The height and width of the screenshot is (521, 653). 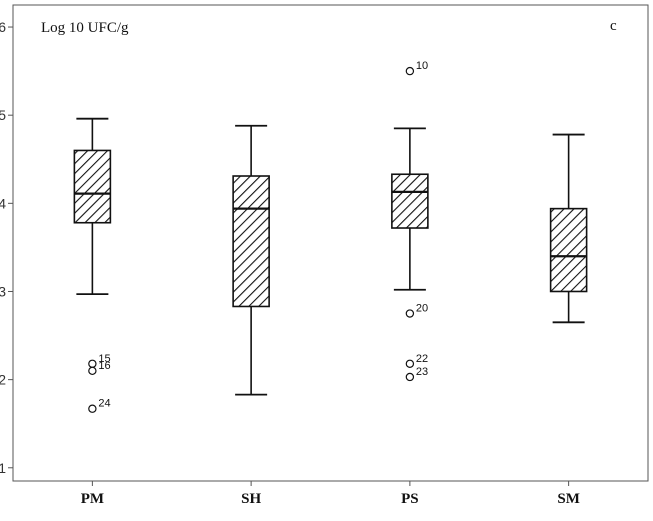 I want to click on y-tick-label-2: 2, so click(x=3, y=380).